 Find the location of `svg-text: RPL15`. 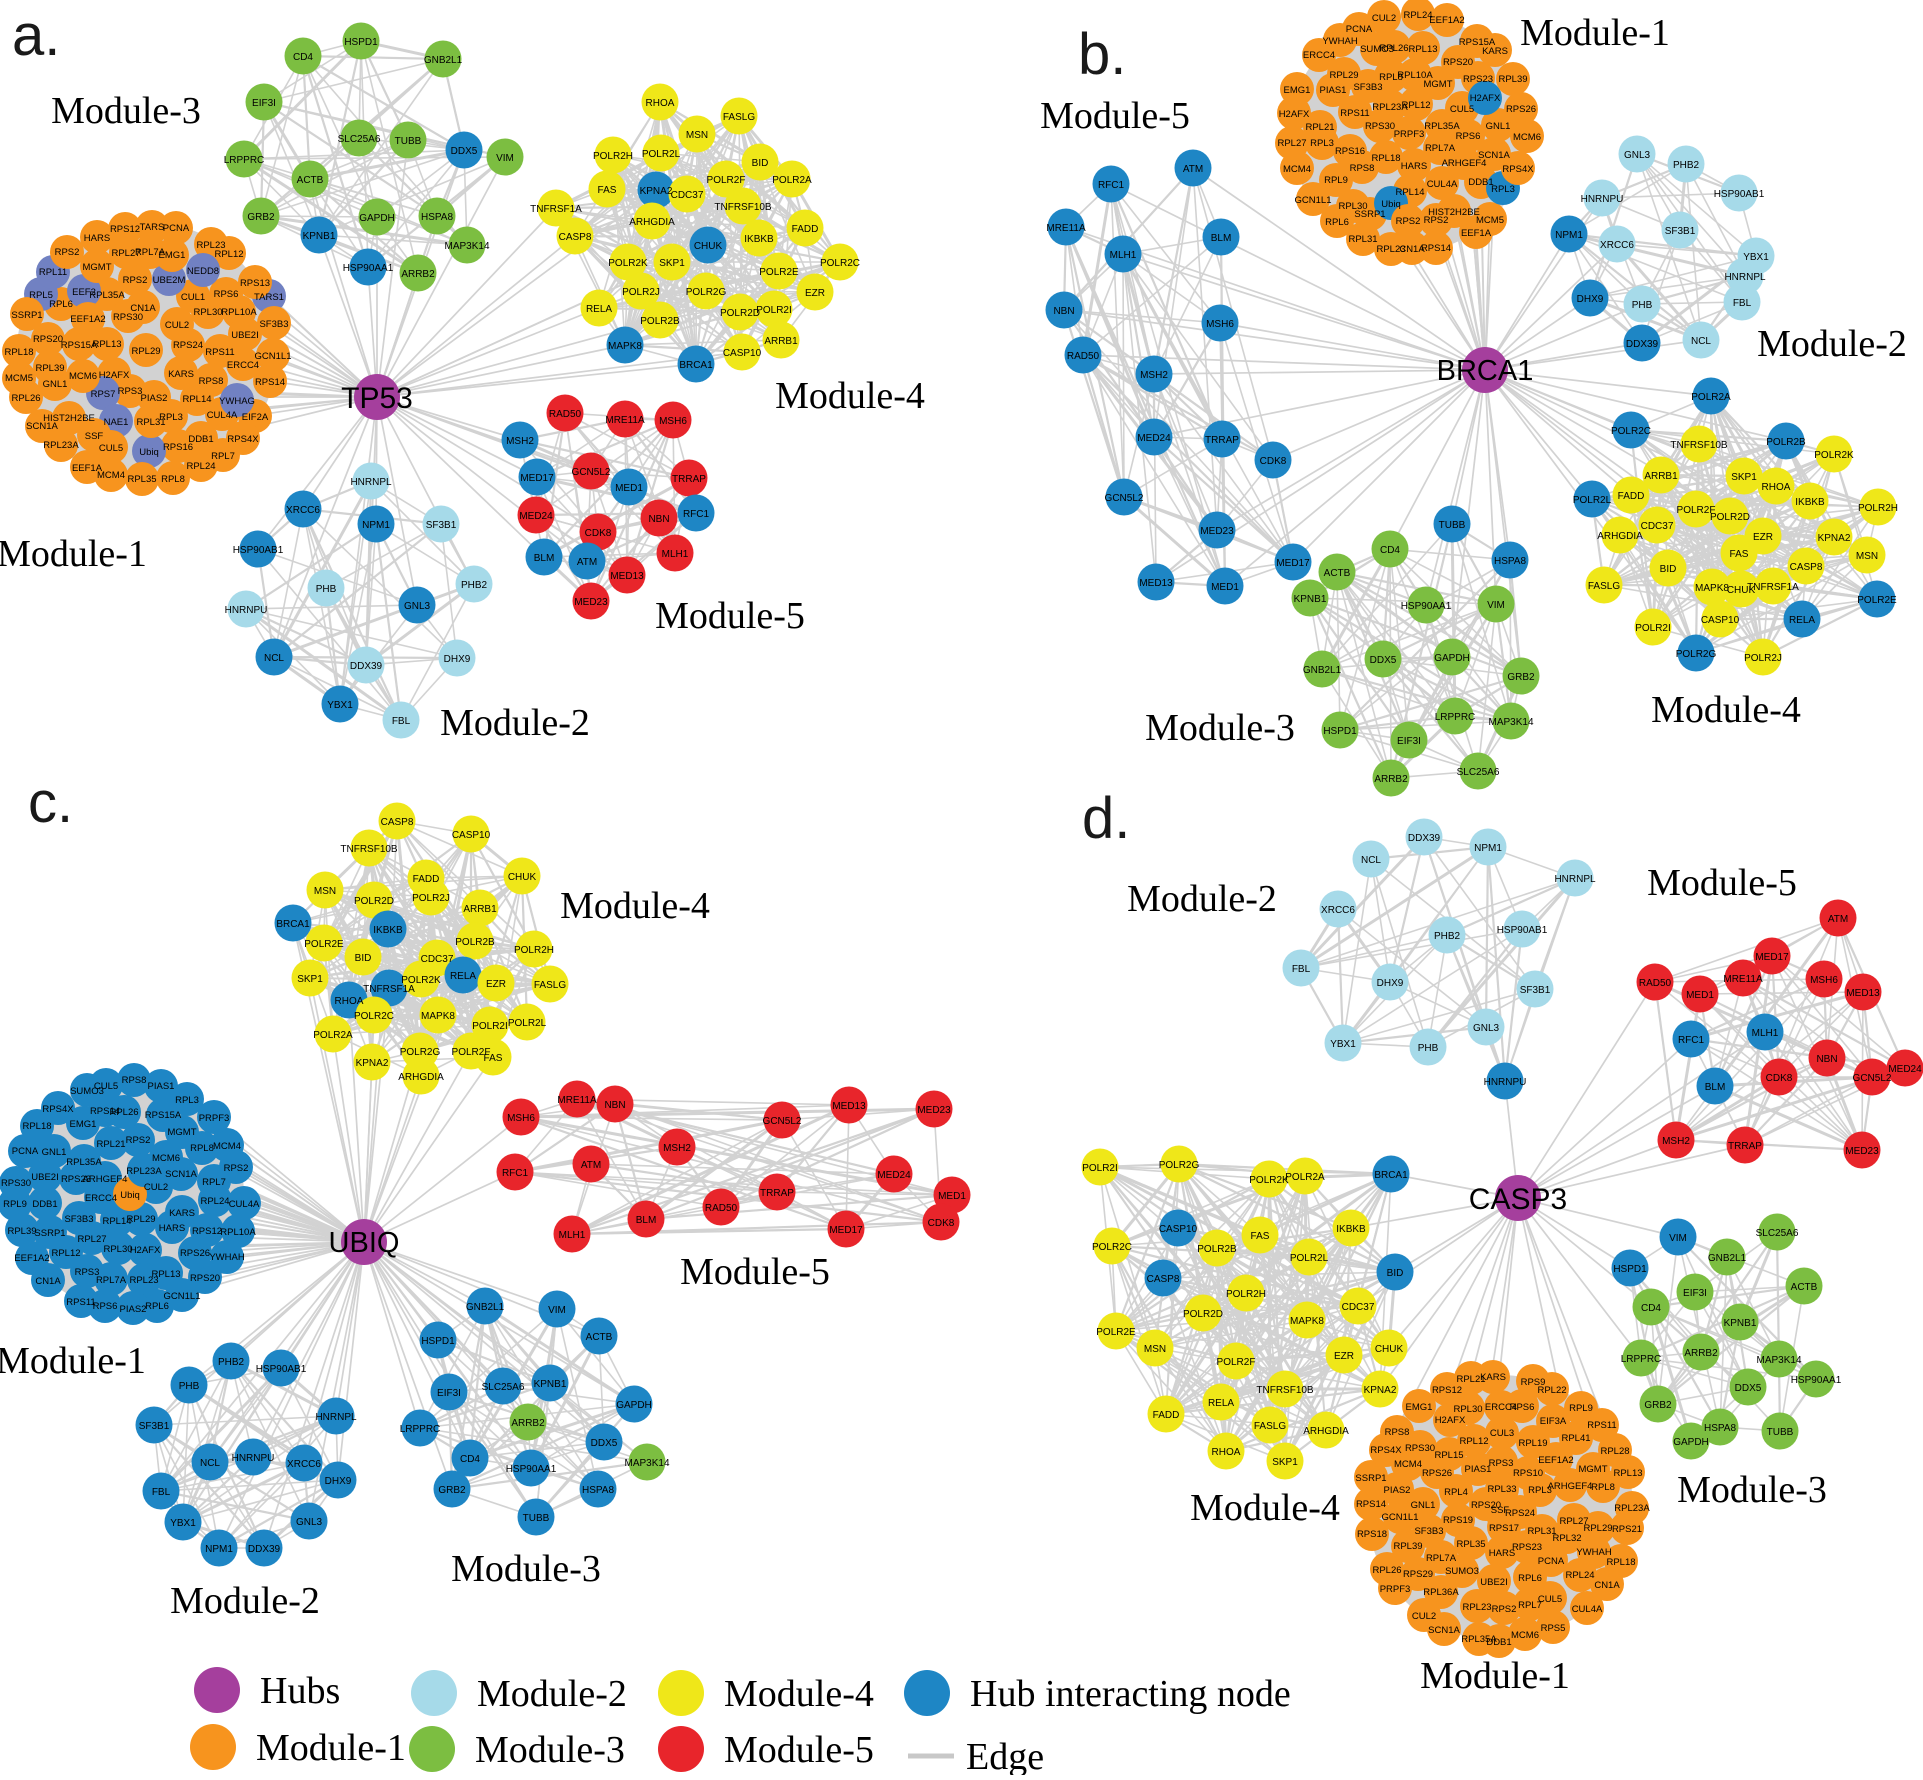

svg-text: RPL15 is located at coordinates (1448, 1455).